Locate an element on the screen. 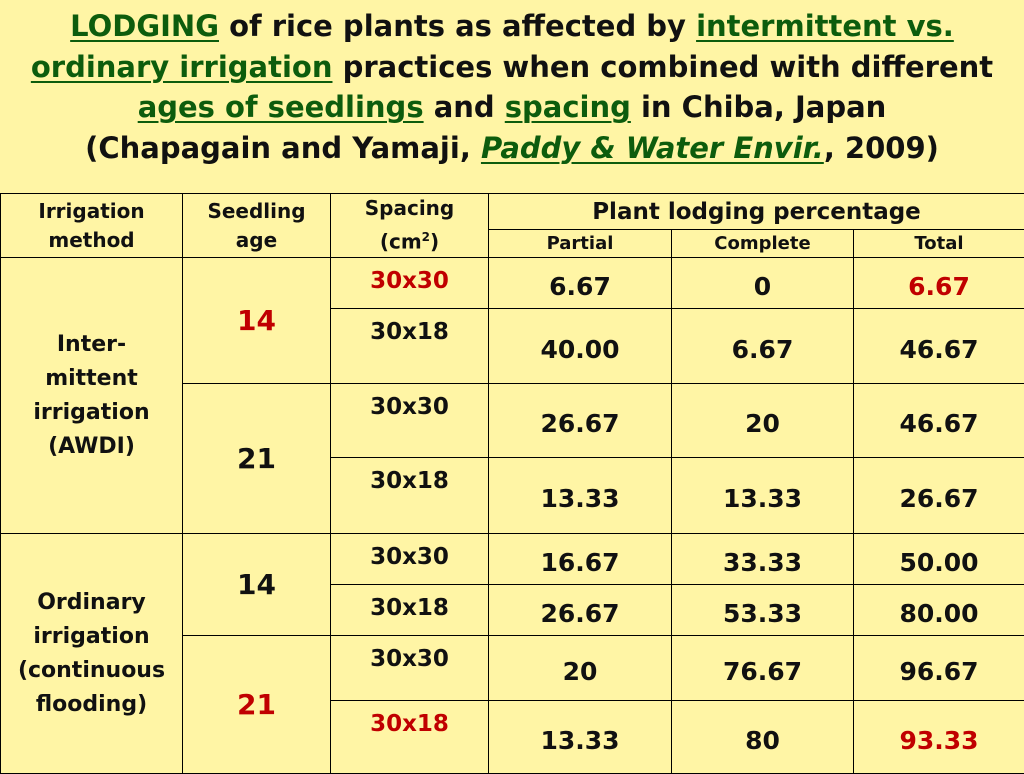 This screenshot has width=1024, height=774. title-keyword-ordinary: ordinary irrigation is located at coordinates (182, 67).